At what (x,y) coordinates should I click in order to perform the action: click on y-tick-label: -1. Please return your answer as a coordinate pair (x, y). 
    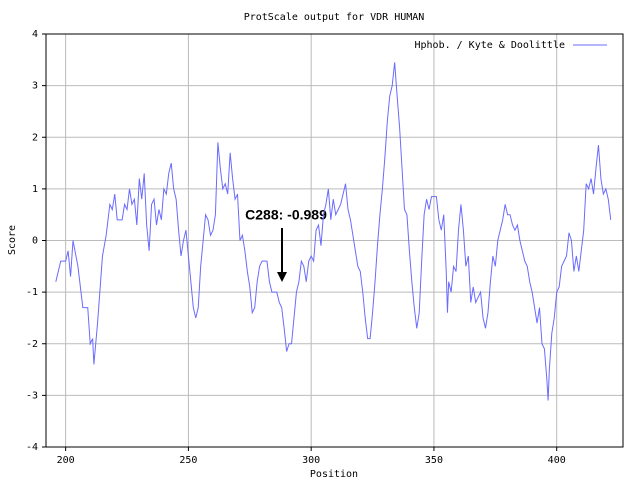
    Looking at the image, I should click on (32, 292).